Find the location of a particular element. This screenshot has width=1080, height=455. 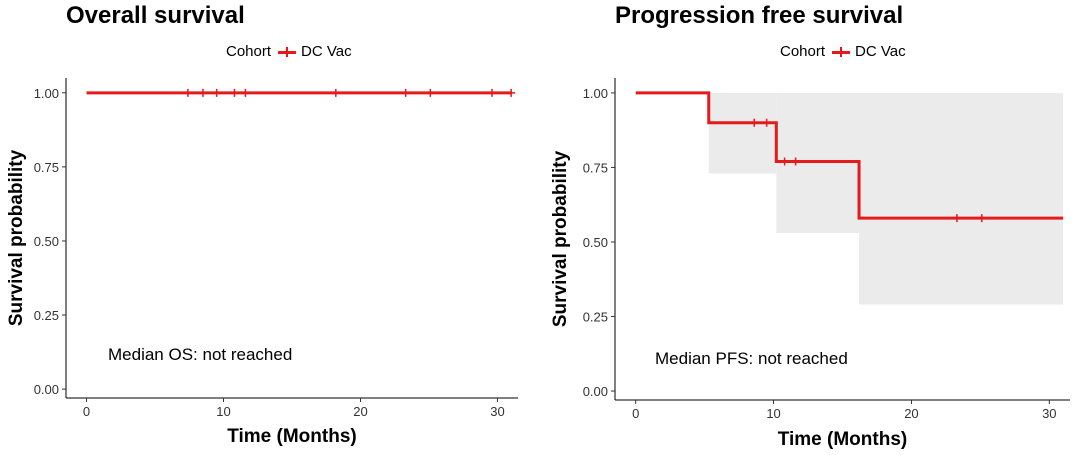

chart-title: Overall survival is located at coordinates (155, 15).